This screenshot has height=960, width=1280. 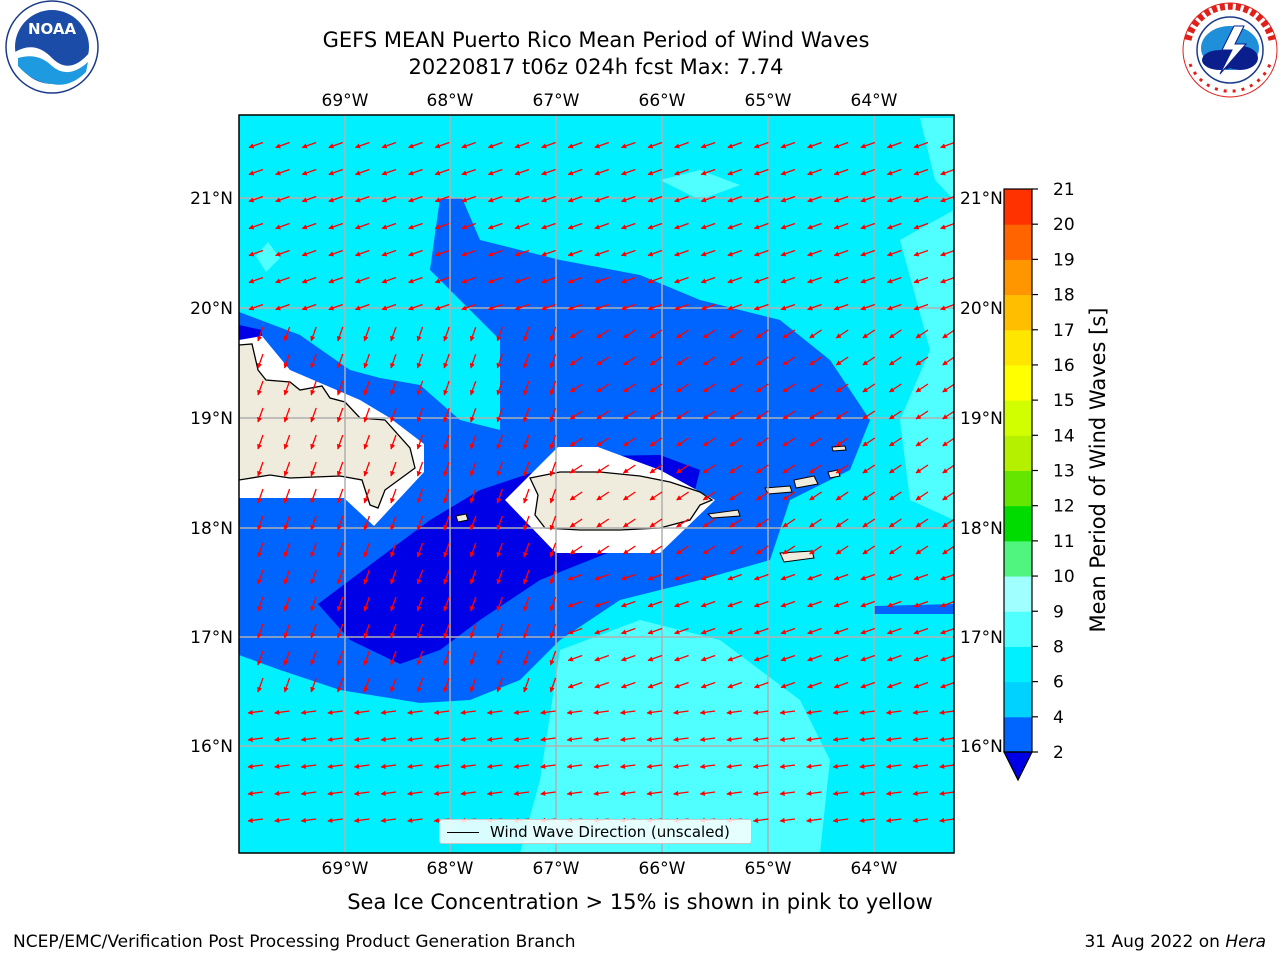 I want to click on st-croix-island, so click(x=797, y=556).